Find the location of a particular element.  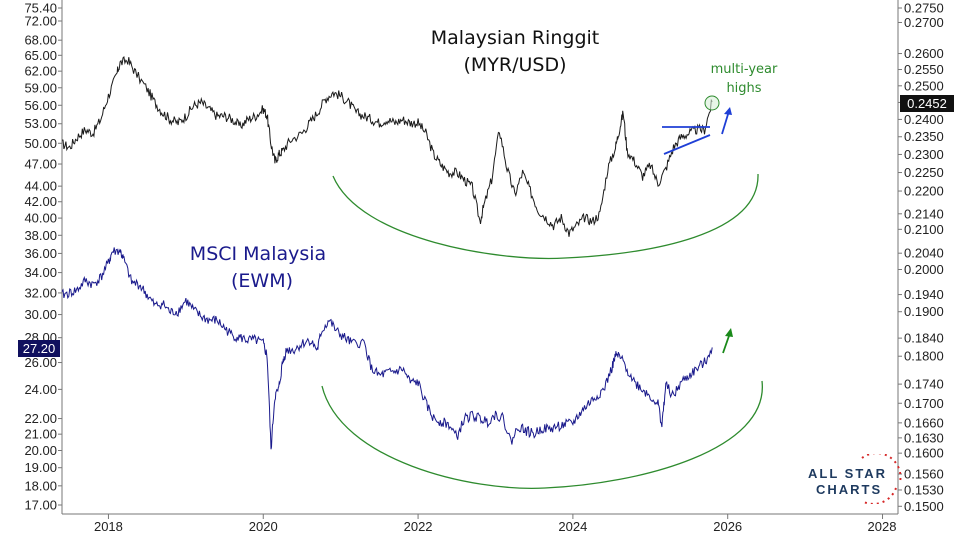

left-tick-label: 62.00 is located at coordinates (40, 71).